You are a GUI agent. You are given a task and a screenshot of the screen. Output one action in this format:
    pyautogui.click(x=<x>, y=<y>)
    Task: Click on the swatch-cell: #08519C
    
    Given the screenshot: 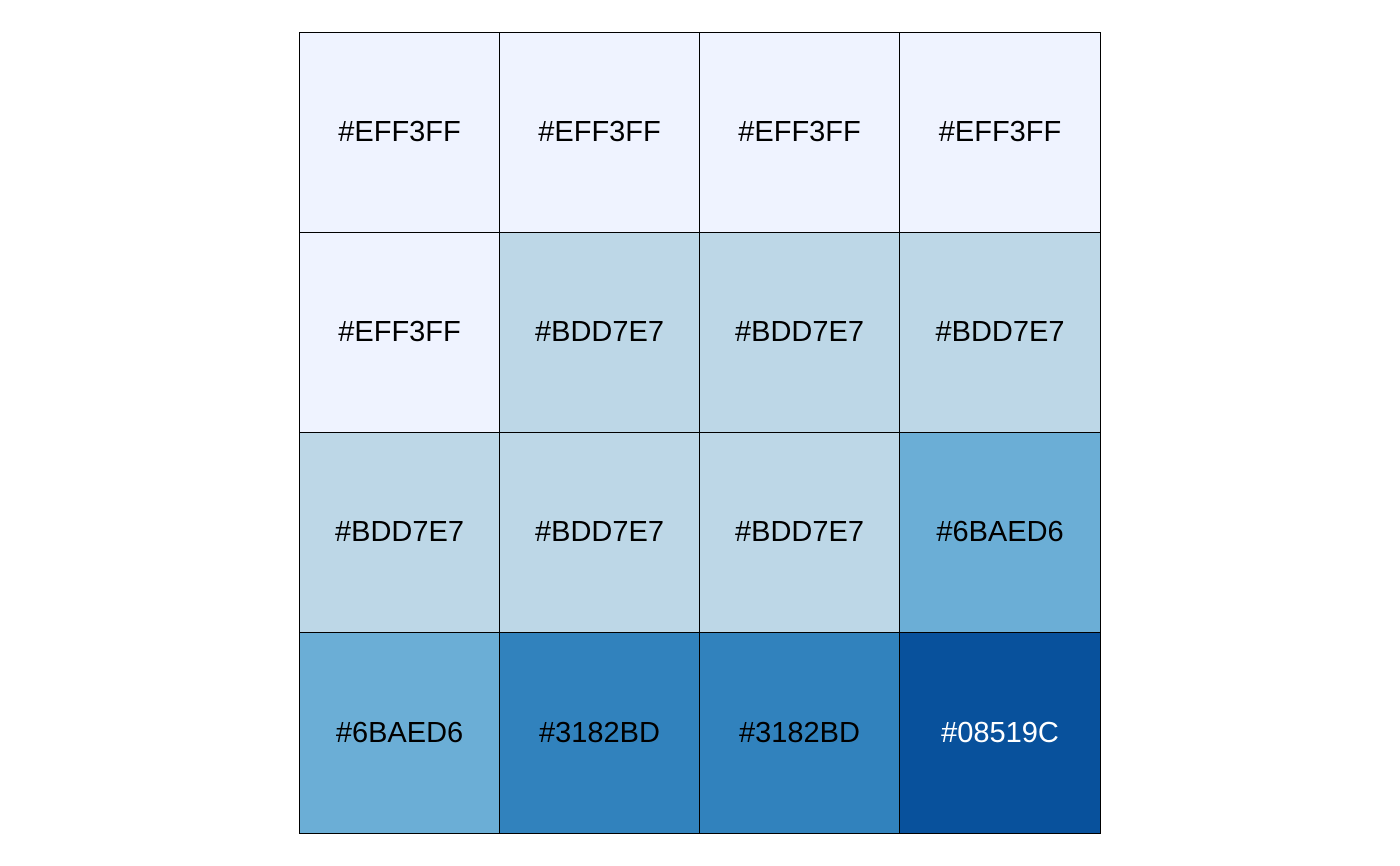 What is the action you would take?
    pyautogui.click(x=1000, y=733)
    